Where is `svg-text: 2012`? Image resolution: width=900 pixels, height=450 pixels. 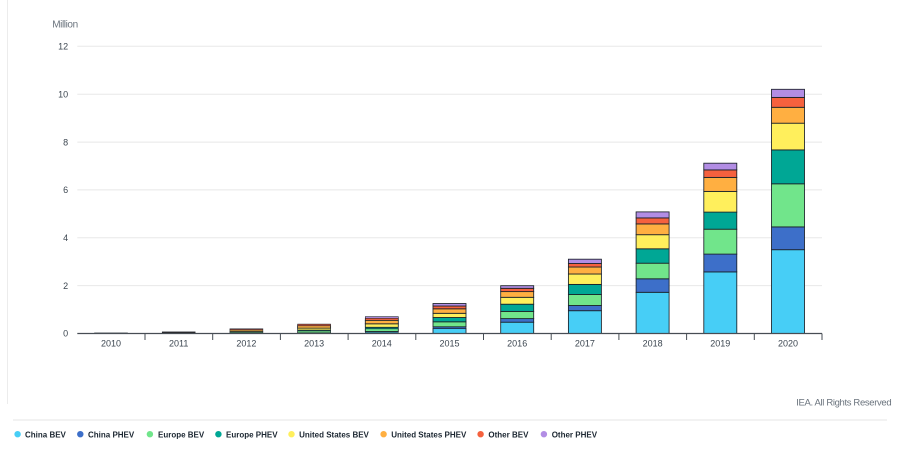
svg-text: 2012 is located at coordinates (246, 344).